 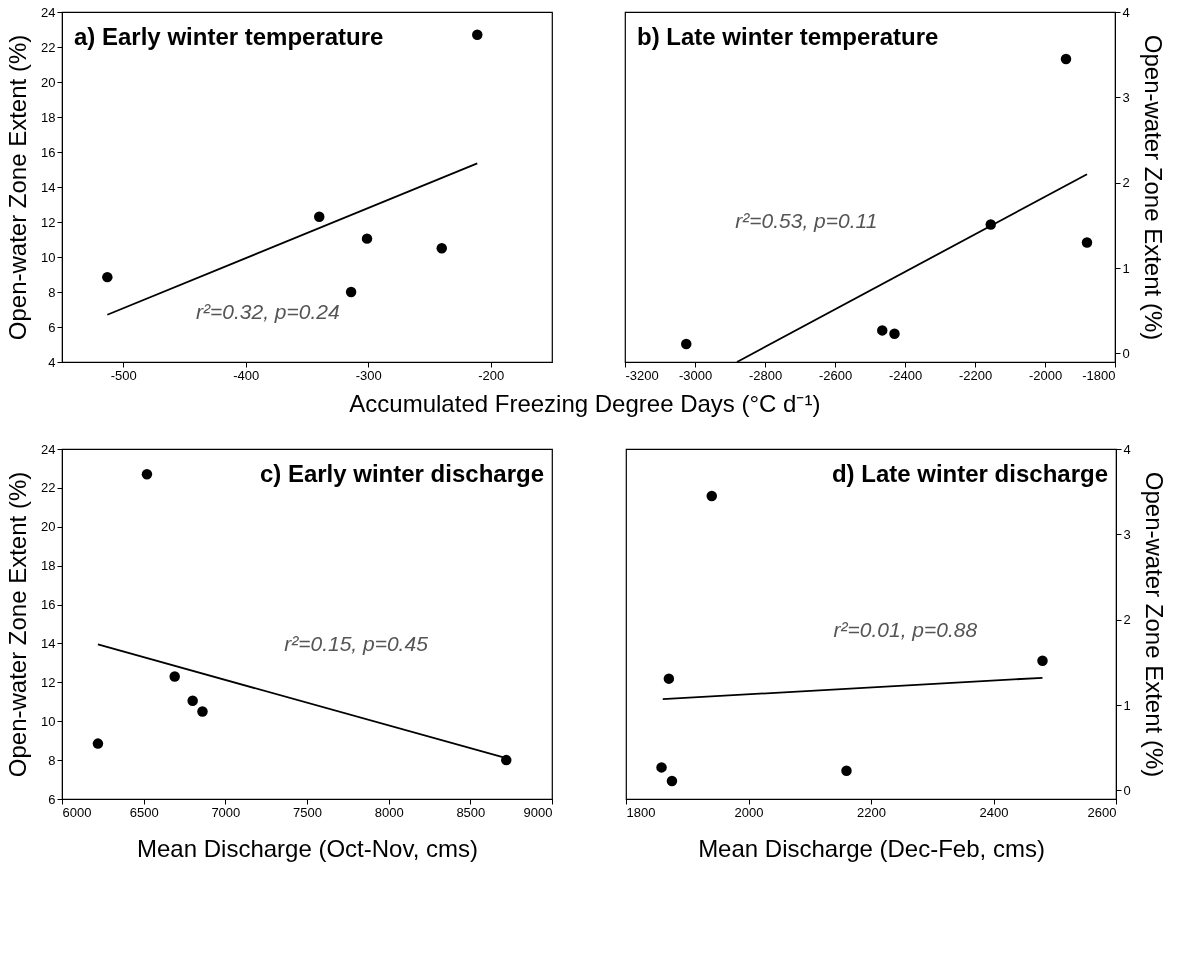 What do you see at coordinates (969, 473) in the screenshot?
I see `chart-title: d) Late winter discharge` at bounding box center [969, 473].